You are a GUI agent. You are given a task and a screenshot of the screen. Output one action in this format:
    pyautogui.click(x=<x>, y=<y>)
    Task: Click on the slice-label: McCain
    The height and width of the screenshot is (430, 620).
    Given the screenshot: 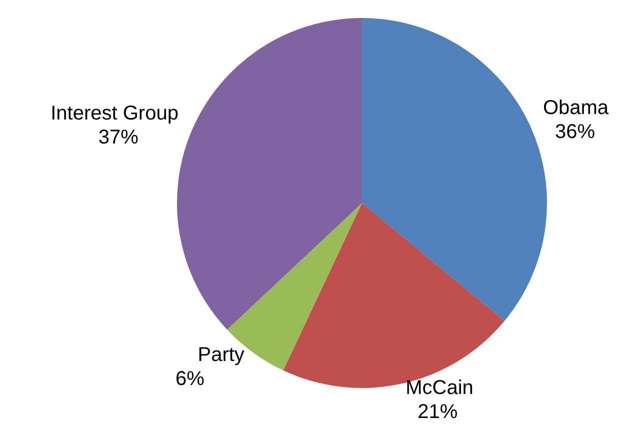 What is the action you would take?
    pyautogui.click(x=440, y=388)
    